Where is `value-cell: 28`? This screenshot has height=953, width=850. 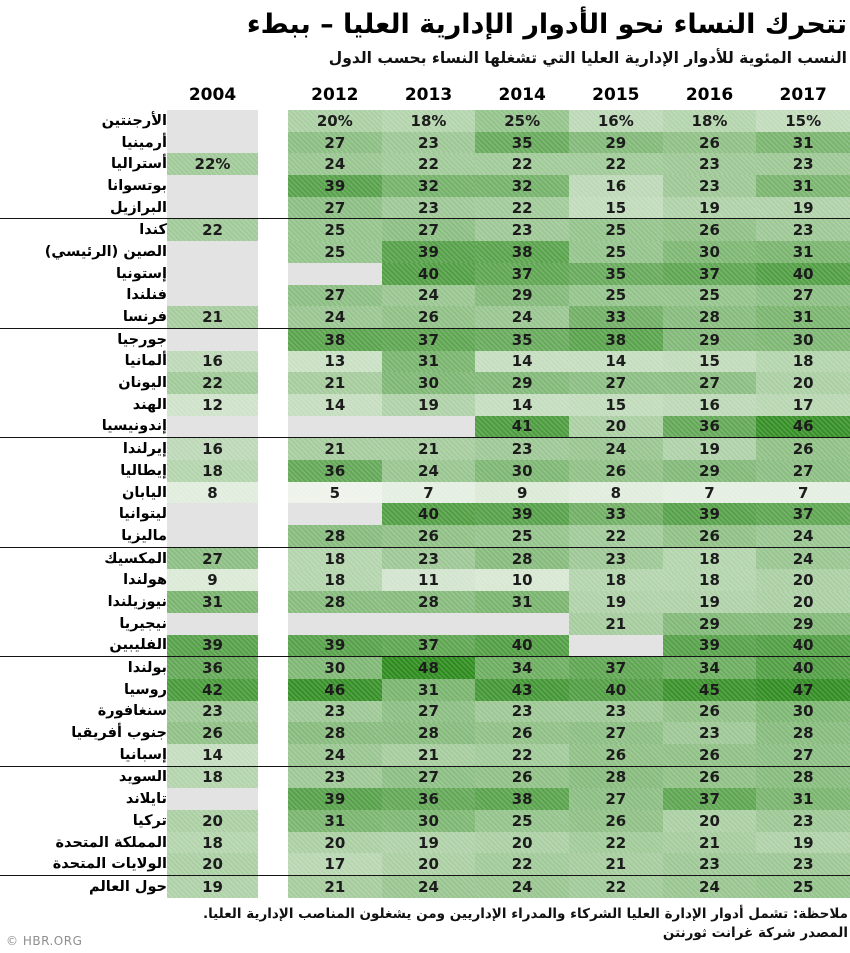 value-cell: 28 is located at coordinates (428, 602).